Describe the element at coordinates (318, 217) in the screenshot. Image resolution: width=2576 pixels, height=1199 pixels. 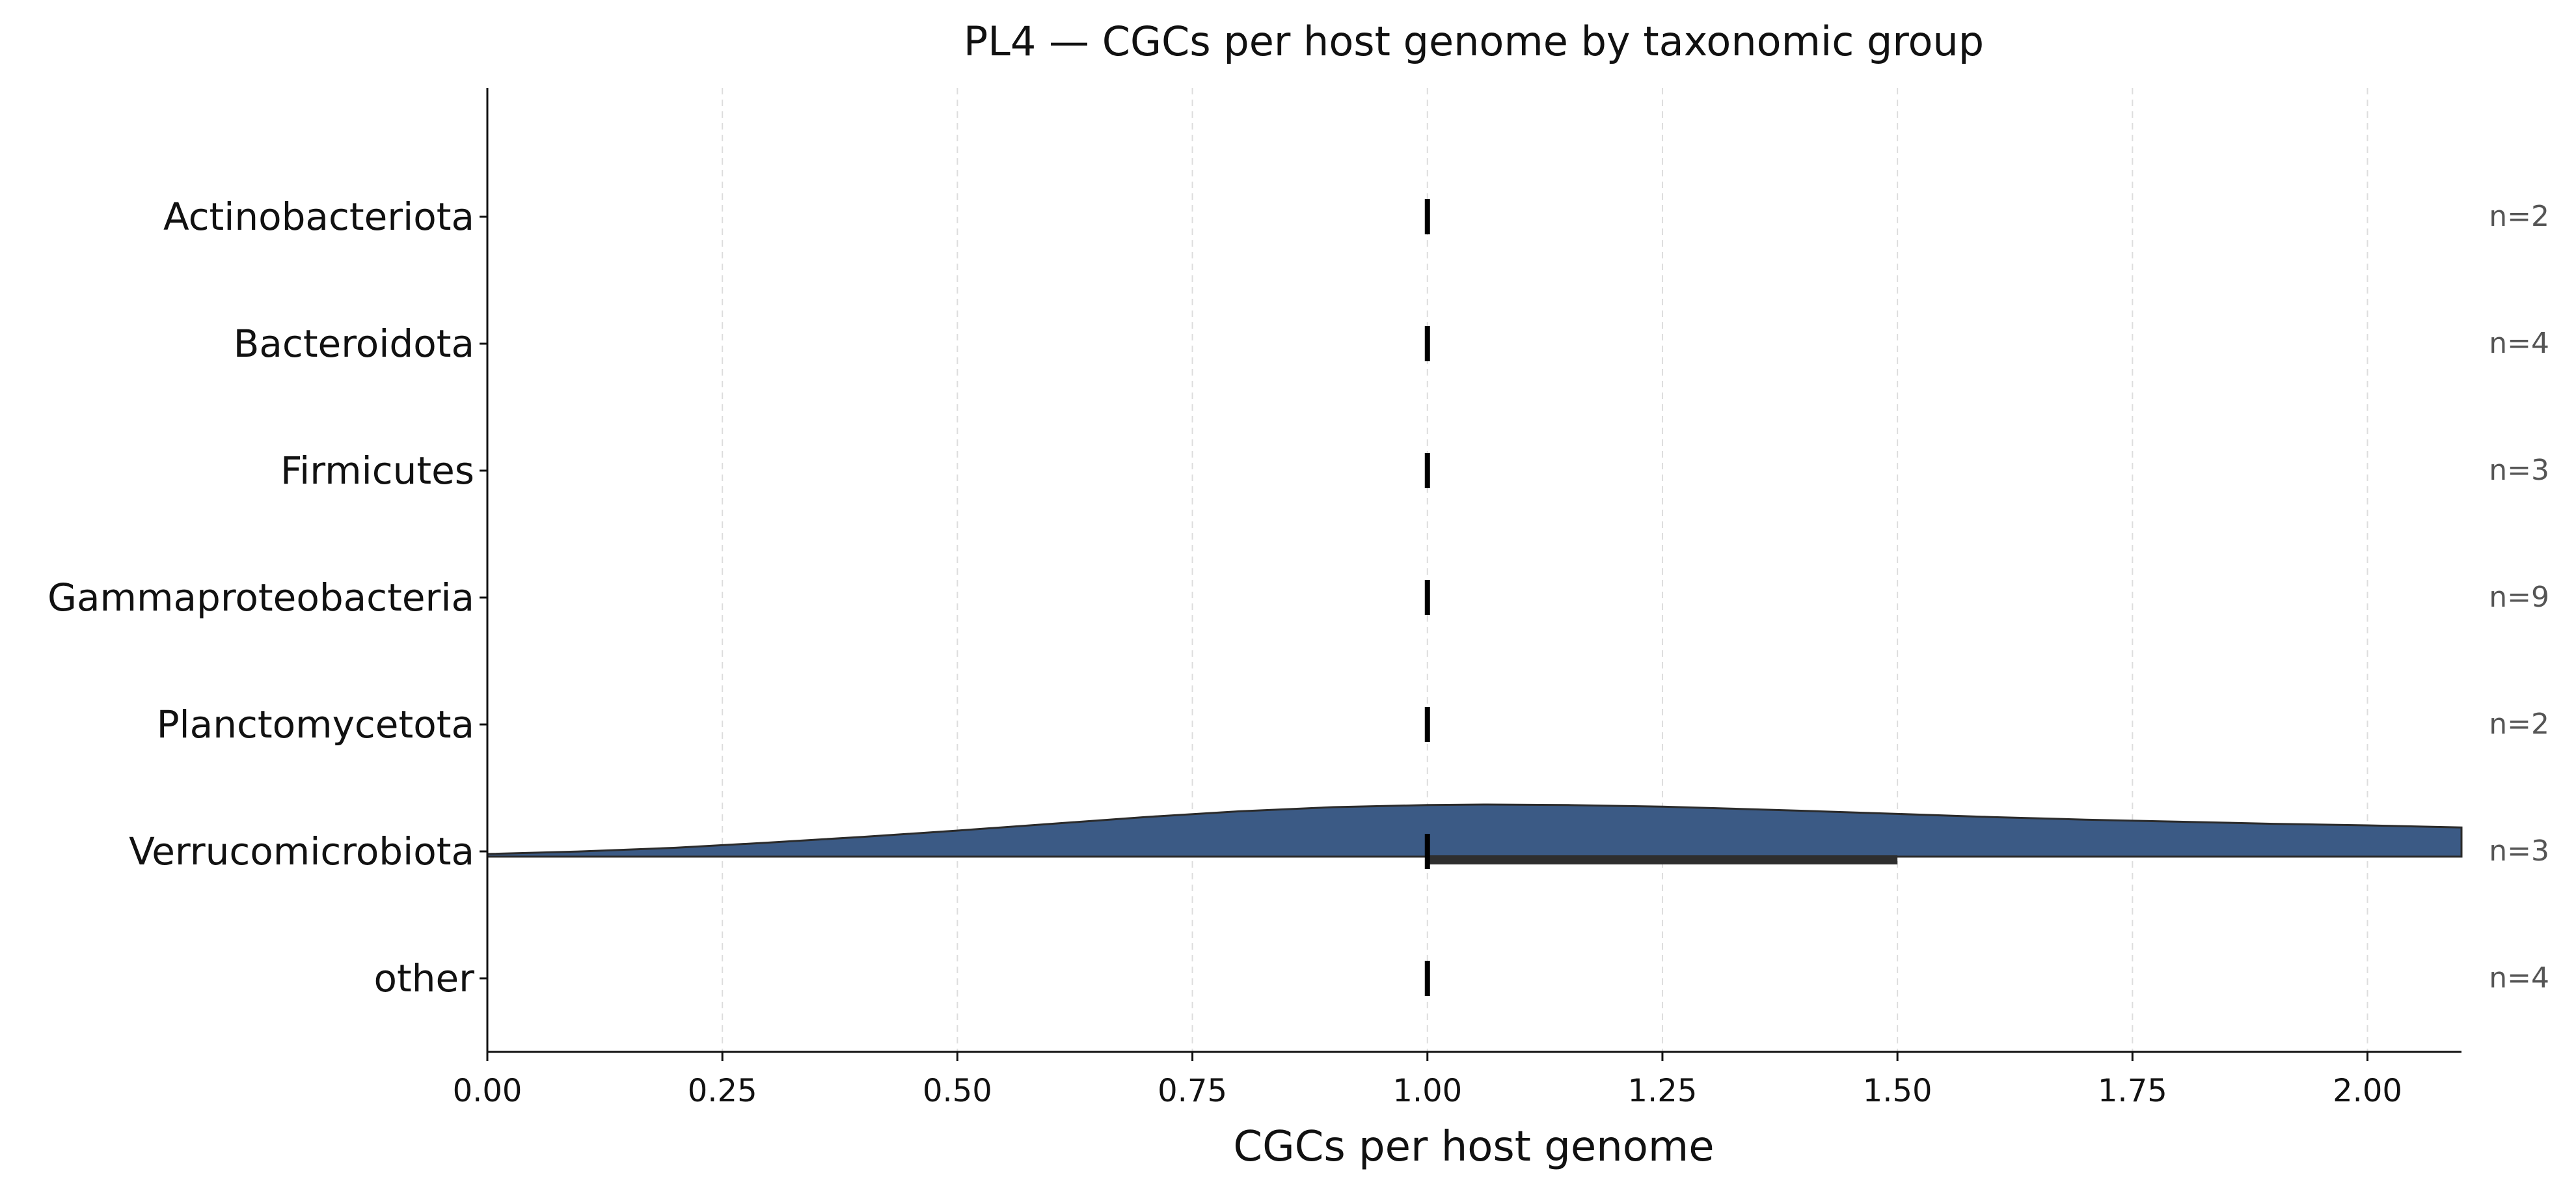
I see `category-label: Actinobacteriota` at that location.